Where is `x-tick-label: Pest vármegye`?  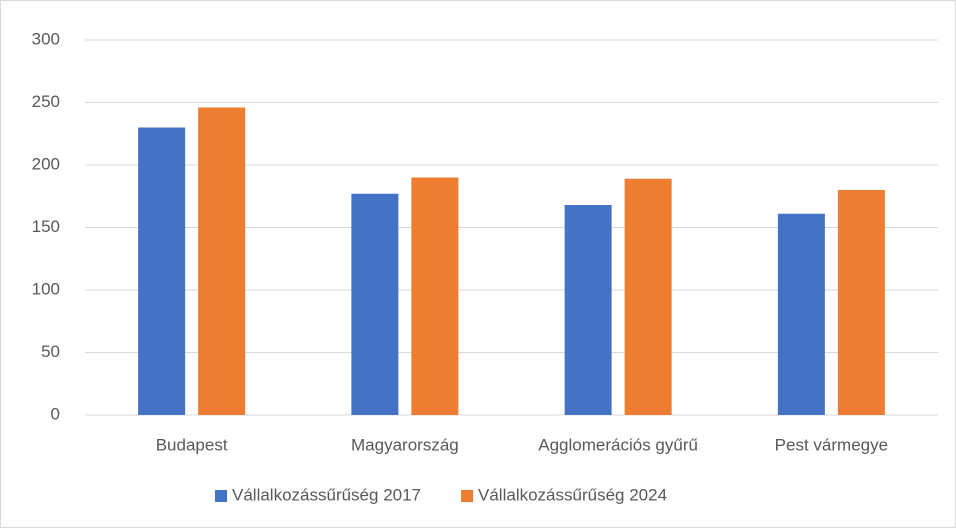 x-tick-label: Pest vármegye is located at coordinates (831, 444).